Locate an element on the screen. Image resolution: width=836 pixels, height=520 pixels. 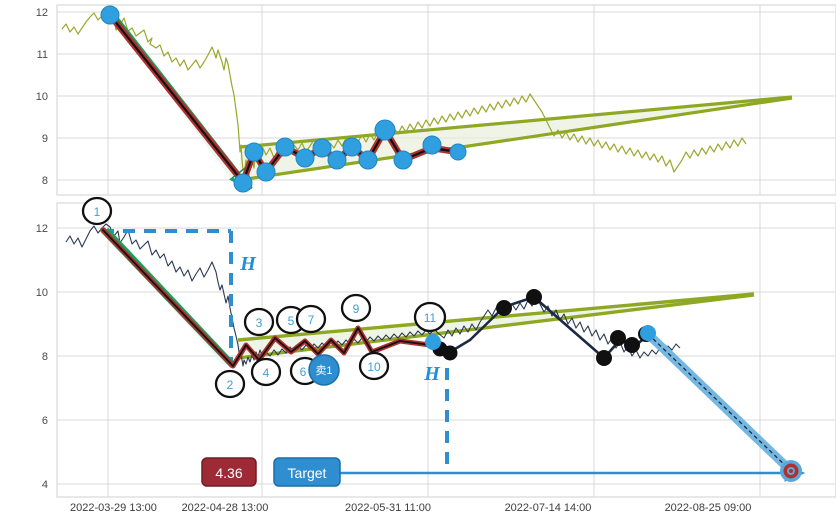
h-label-lower: H is located at coordinates (432, 374).